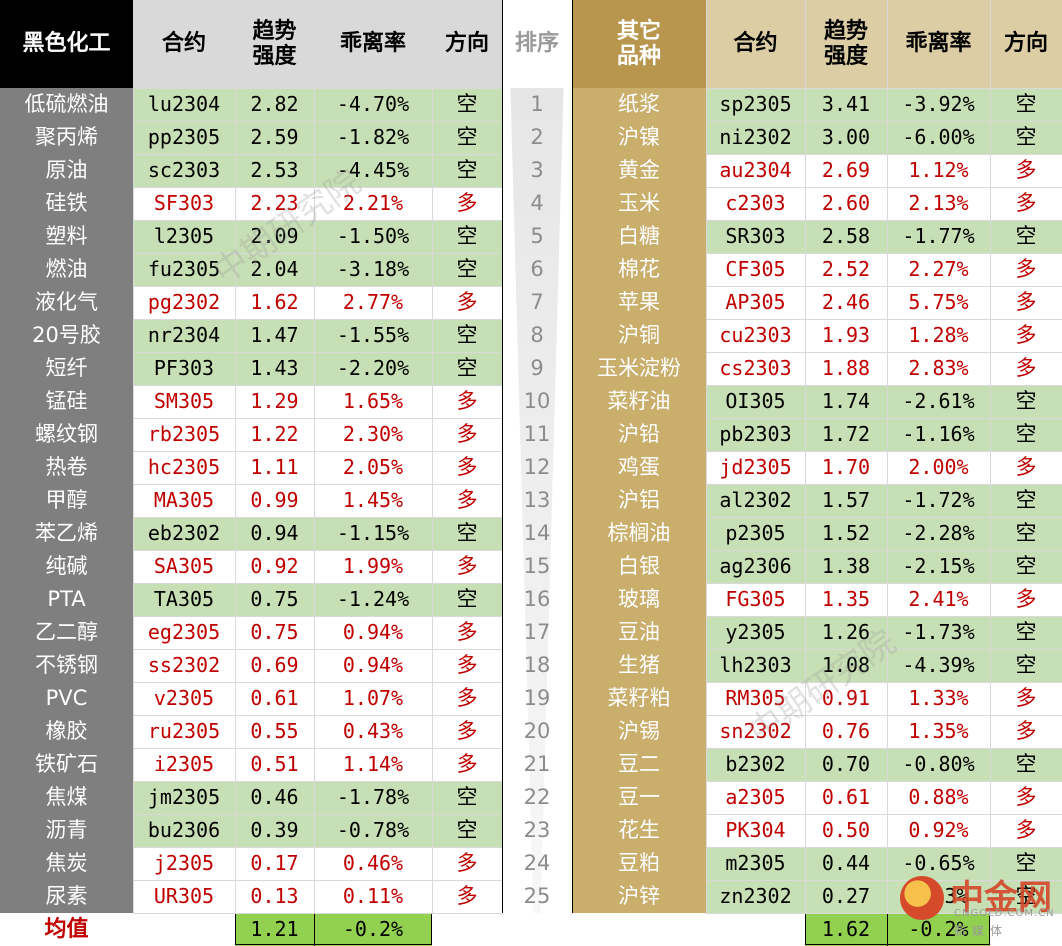  What do you see at coordinates (1026, 335) in the screenshot?
I see `right-row-8-direction: 多` at bounding box center [1026, 335].